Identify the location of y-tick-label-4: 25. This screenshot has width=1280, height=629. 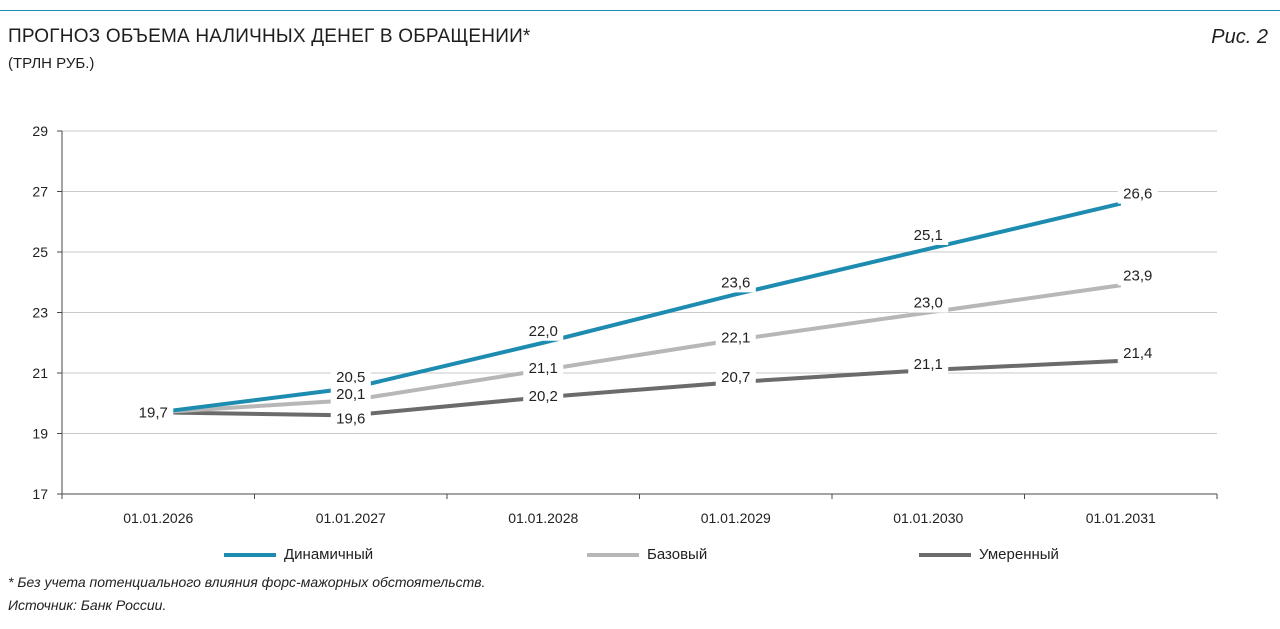
(40, 252).